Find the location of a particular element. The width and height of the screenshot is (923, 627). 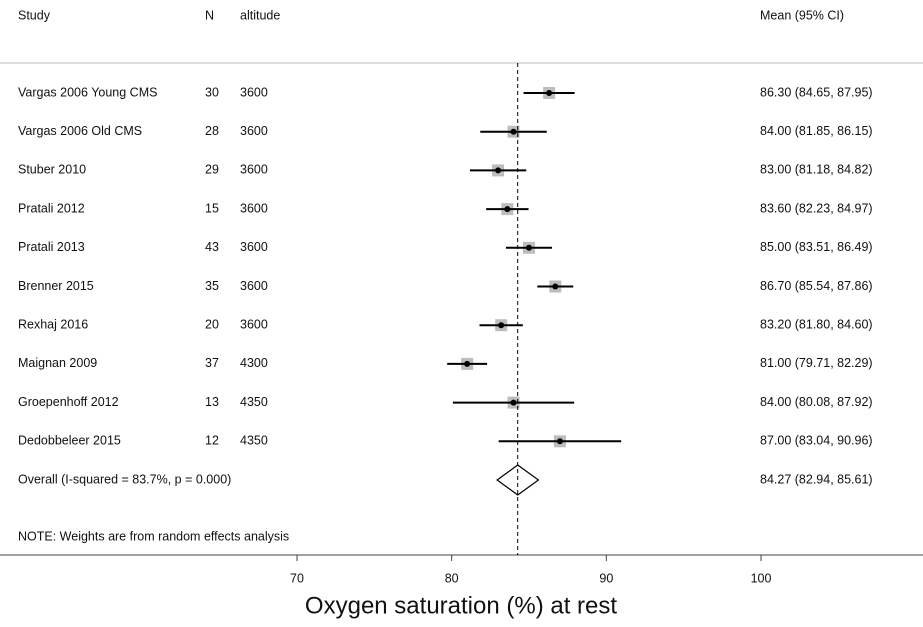

overall-diamond is located at coordinates (518, 480).